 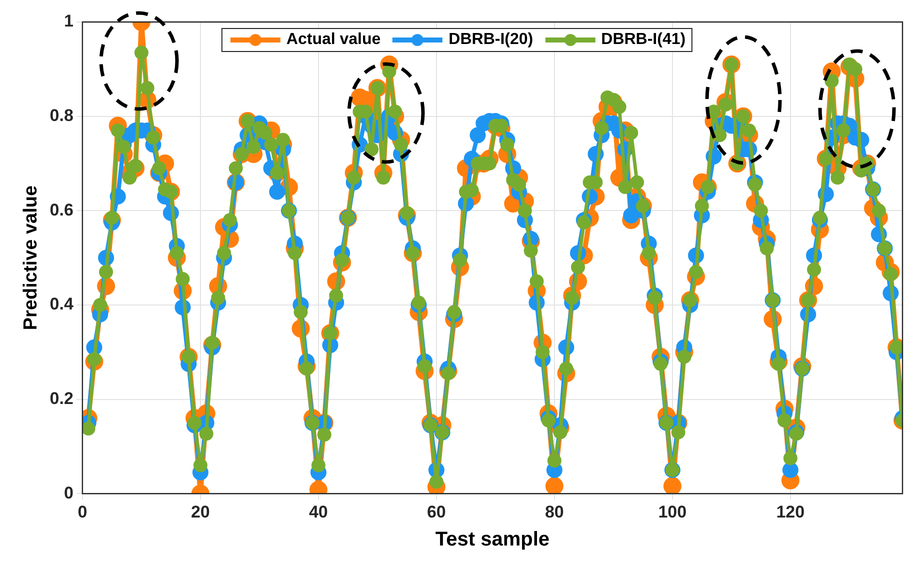 What do you see at coordinates (62, 398) in the screenshot?
I see `y-tick-label: 0.2` at bounding box center [62, 398].